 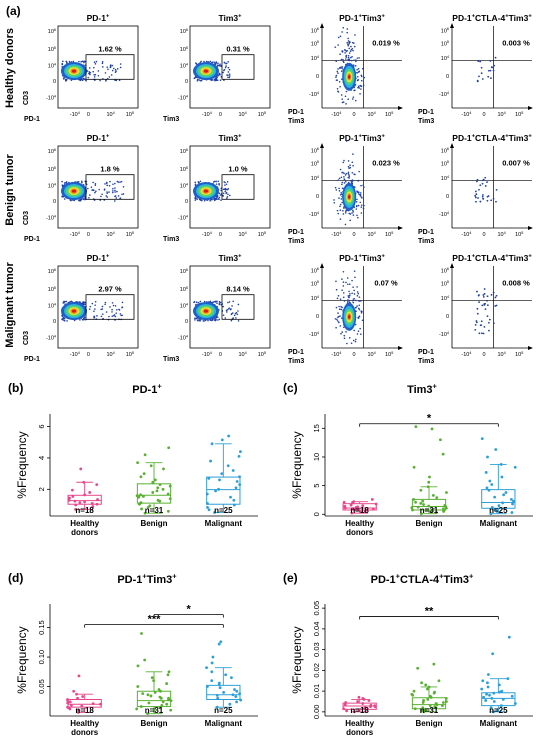 What do you see at coordinates (296, 121) in the screenshot?
I see `x-axis-name: Tim3` at bounding box center [296, 121].